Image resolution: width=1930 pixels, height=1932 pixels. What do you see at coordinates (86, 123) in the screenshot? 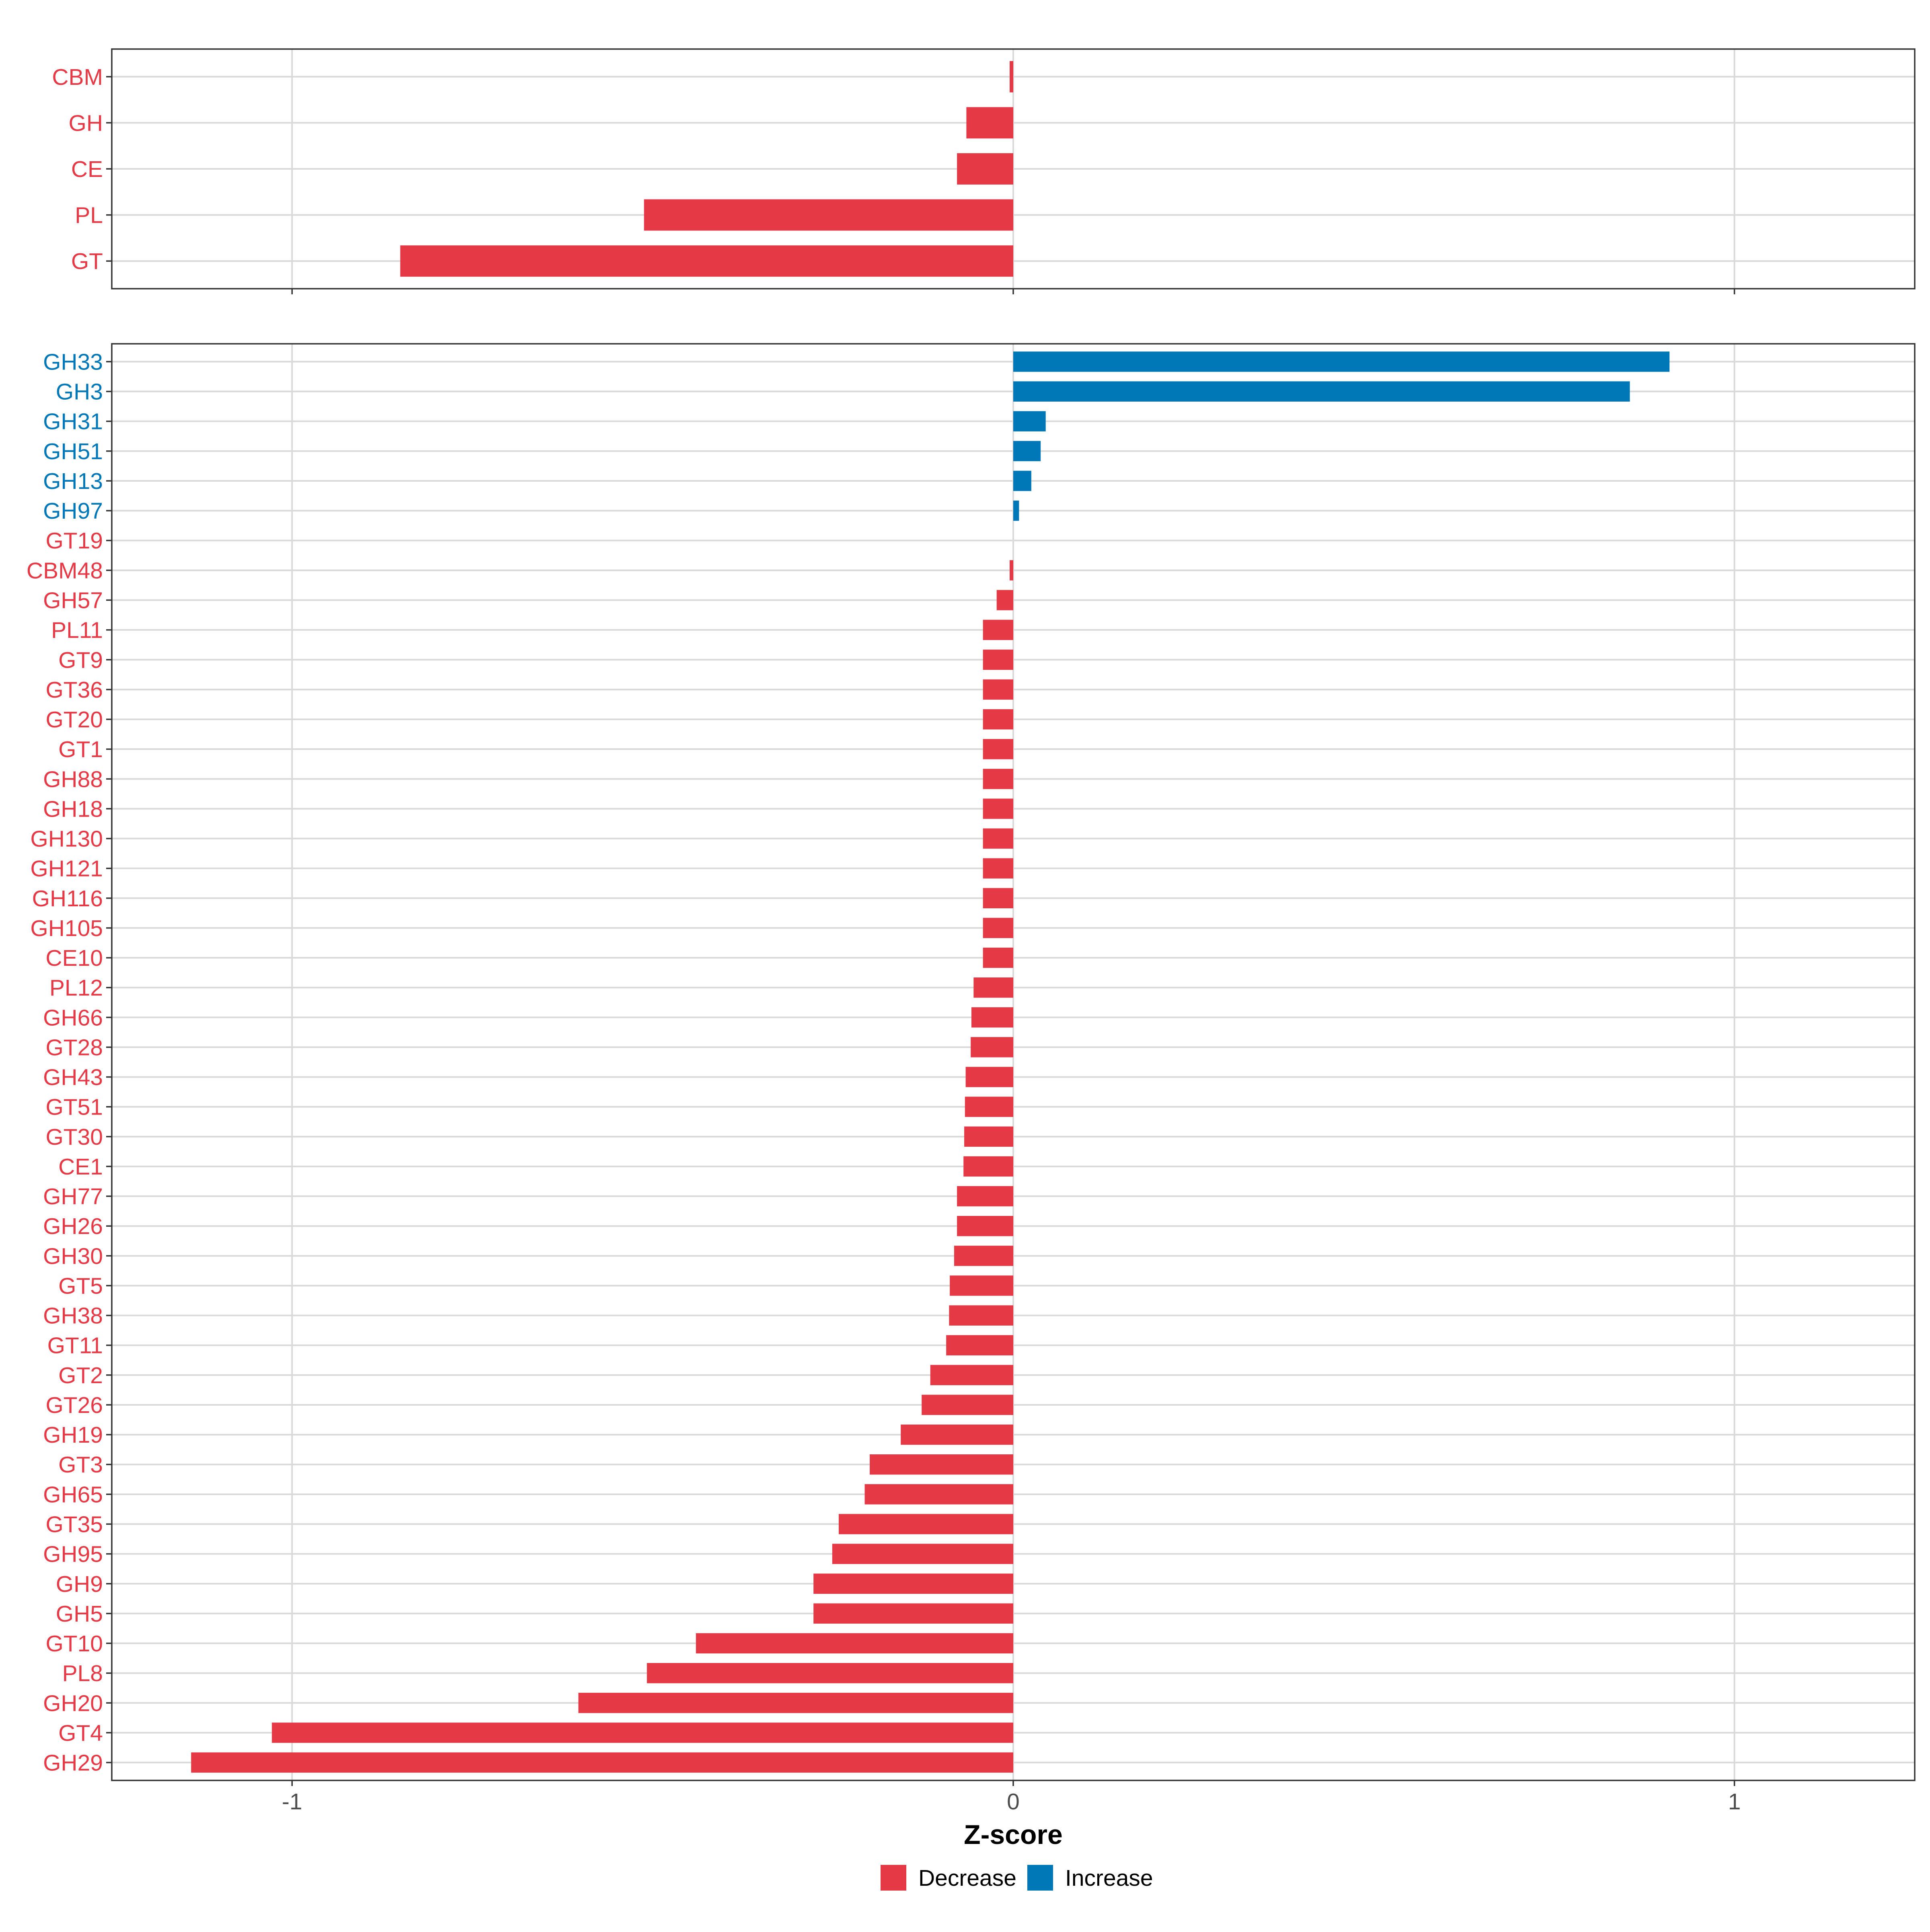
I see `y-tick-label-gh: GH` at bounding box center [86, 123].